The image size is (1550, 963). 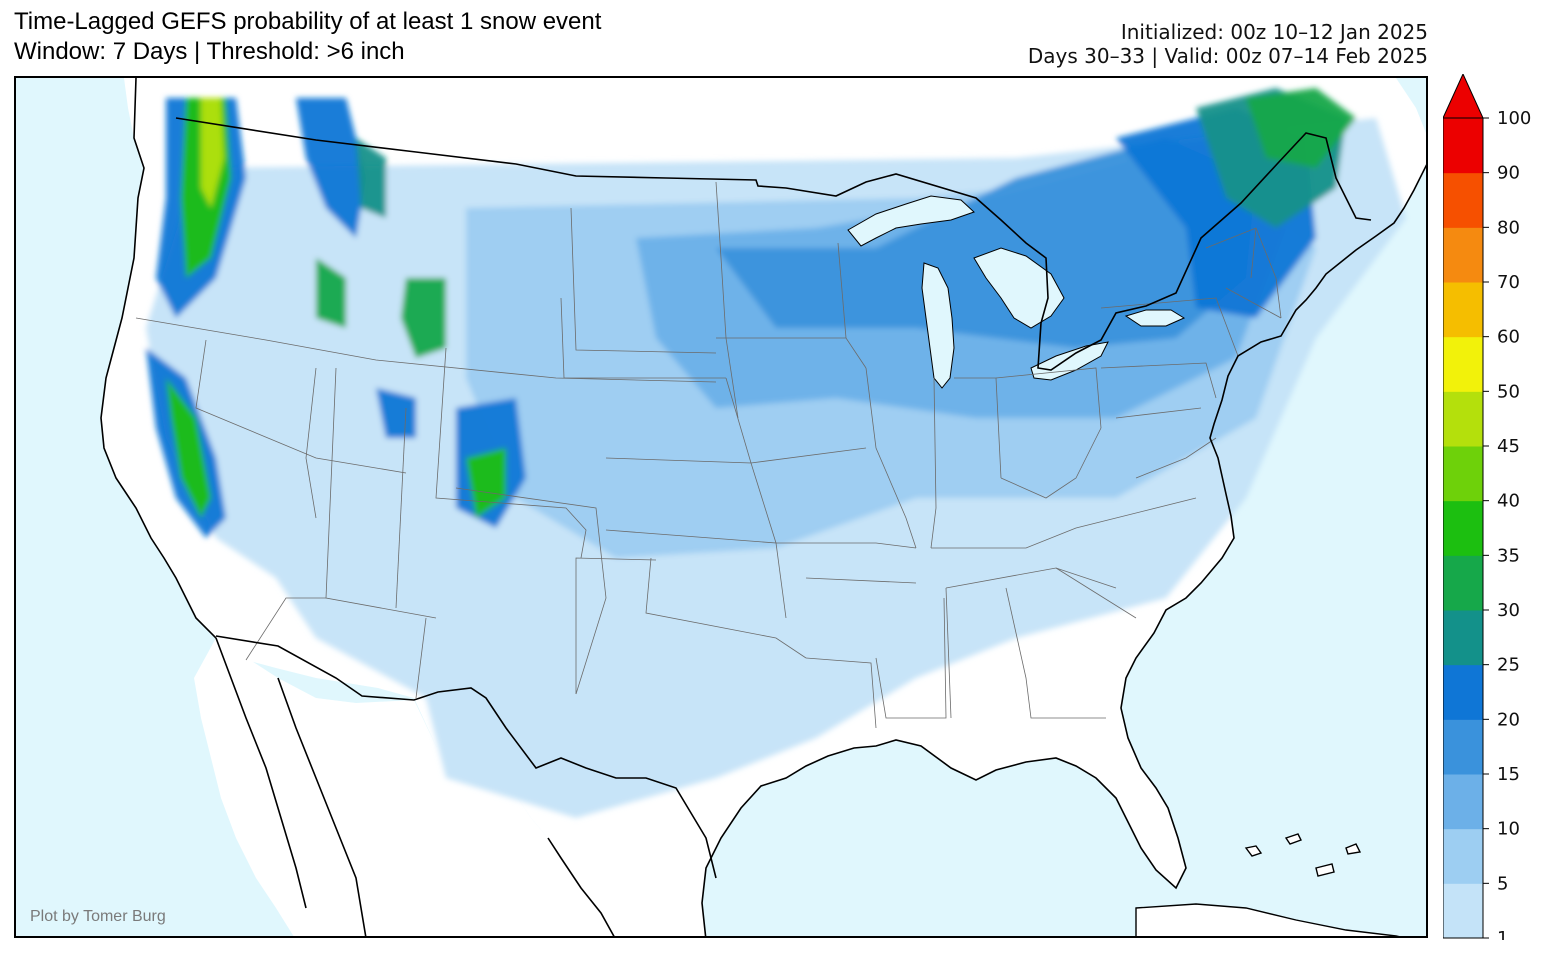 What do you see at coordinates (1502, 934) in the screenshot?
I see `colorbar-tick-label: 1` at bounding box center [1502, 934].